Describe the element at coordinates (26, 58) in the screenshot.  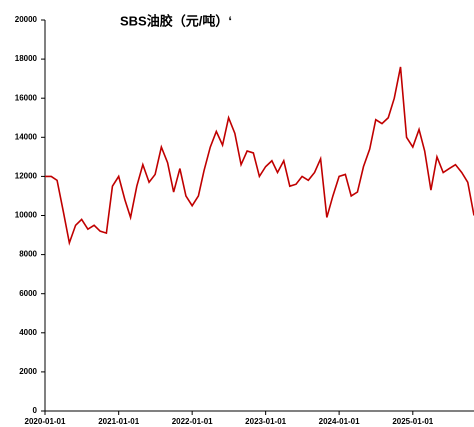
I see `y-tick-label: 18000` at that location.